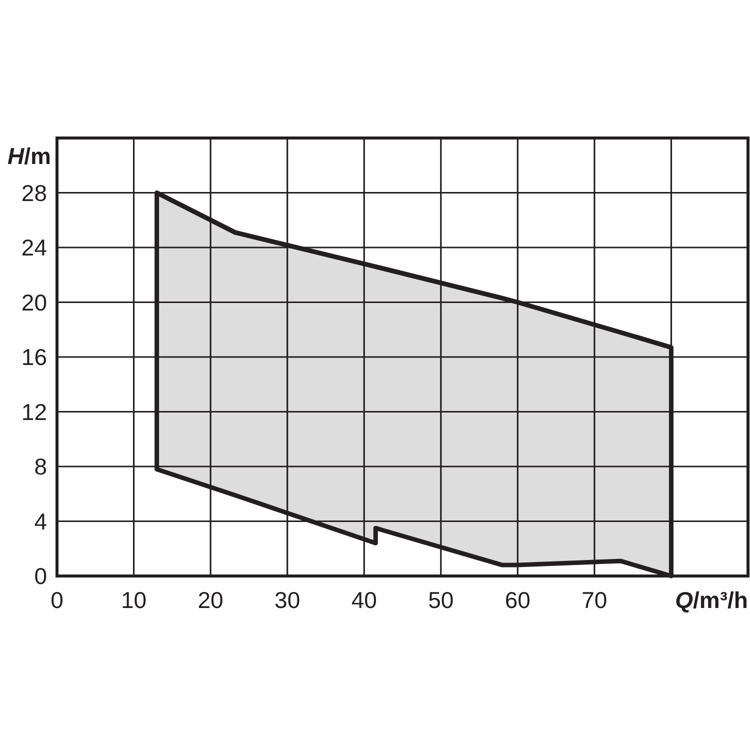  Describe the element at coordinates (41, 521) in the screenshot. I see `y-tick-label: 4` at that location.